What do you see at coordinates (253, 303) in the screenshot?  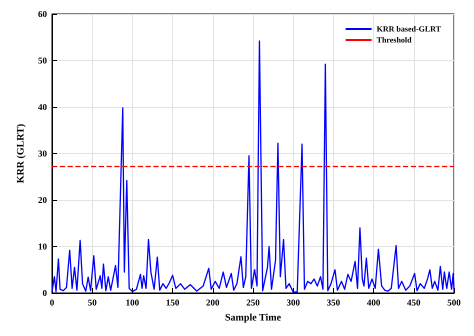 I see `x-tick-label: 250` at bounding box center [253, 303].